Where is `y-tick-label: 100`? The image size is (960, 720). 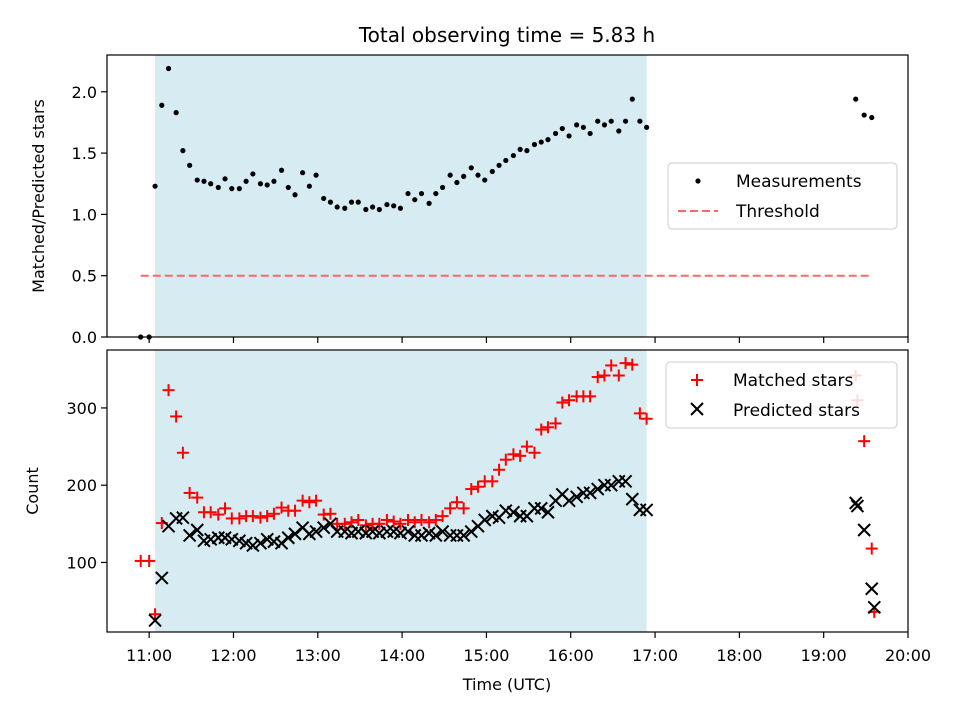 y-tick-label: 100 is located at coordinates (81, 562).